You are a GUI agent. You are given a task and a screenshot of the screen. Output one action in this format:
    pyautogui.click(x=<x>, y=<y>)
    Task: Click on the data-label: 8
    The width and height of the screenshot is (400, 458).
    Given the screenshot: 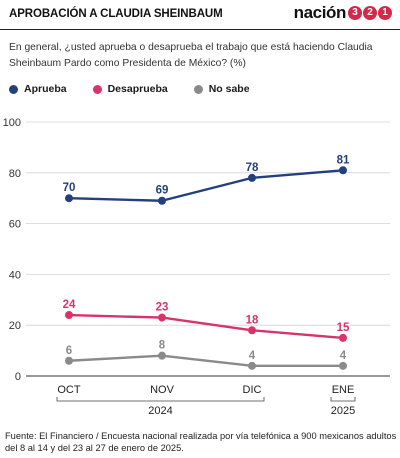 What is the action you would take?
    pyautogui.click(x=162, y=346)
    